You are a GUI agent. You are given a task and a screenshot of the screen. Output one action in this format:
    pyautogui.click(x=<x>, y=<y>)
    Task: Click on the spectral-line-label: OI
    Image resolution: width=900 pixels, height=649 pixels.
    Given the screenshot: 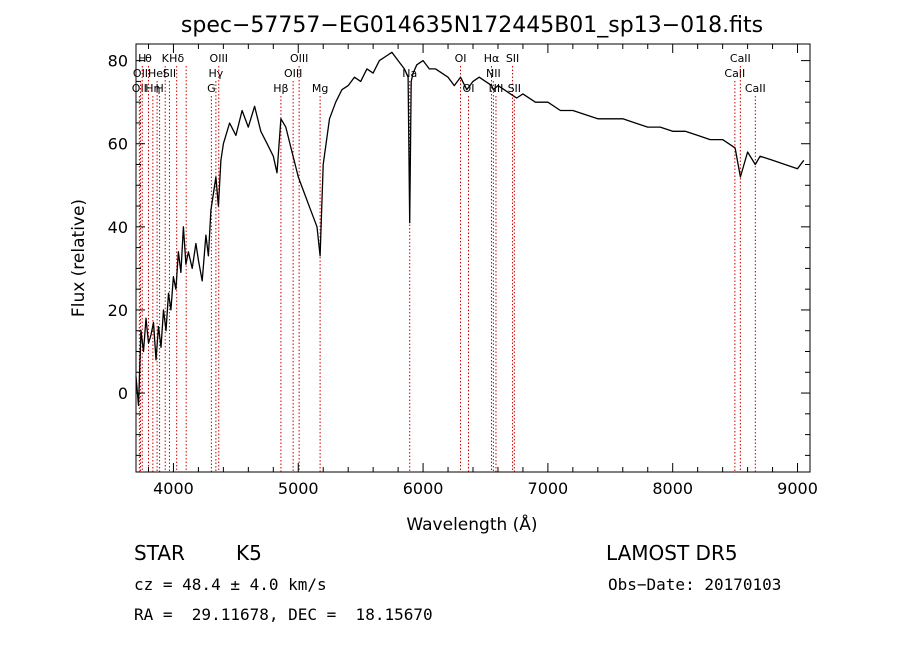 What is the action you would take?
    pyautogui.click(x=461, y=58)
    